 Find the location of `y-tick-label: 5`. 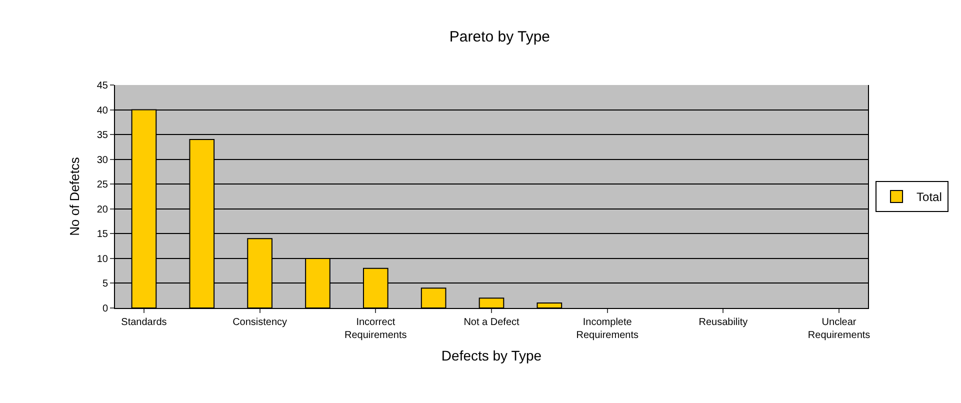

y-tick-label: 5 is located at coordinates (105, 284).